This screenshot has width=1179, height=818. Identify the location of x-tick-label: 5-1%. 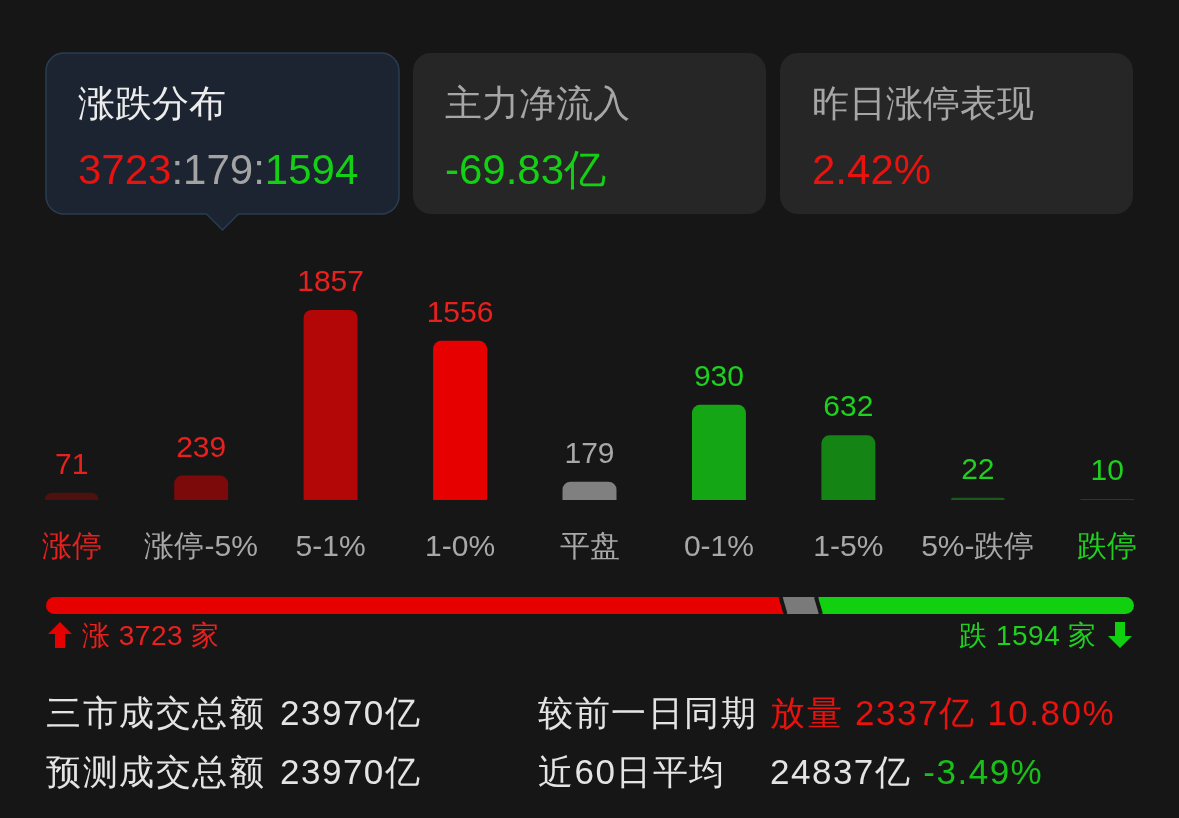
(330, 545).